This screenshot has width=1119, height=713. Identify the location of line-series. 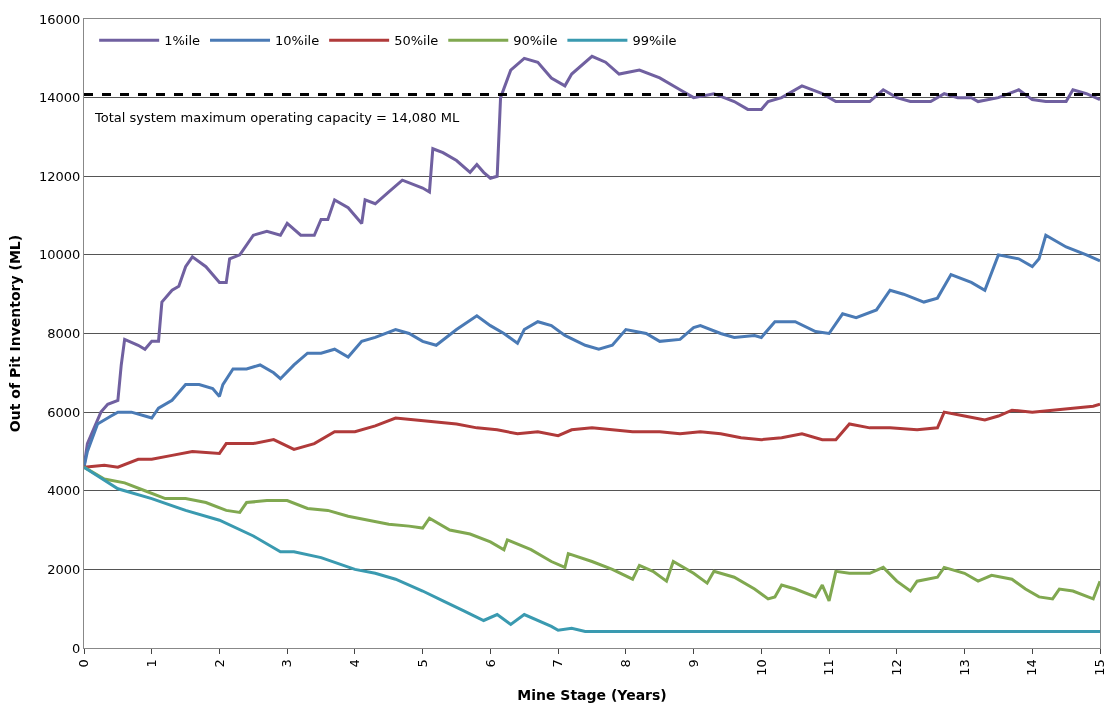
(592, 435).